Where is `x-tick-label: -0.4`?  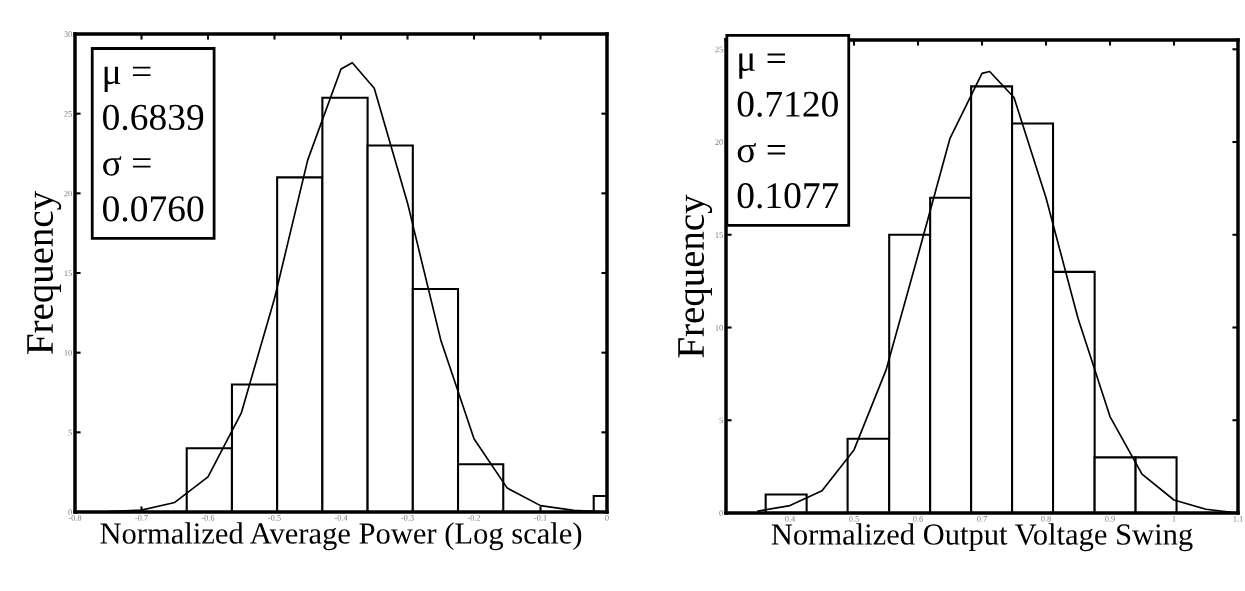 x-tick-label: -0.4 is located at coordinates (341, 518).